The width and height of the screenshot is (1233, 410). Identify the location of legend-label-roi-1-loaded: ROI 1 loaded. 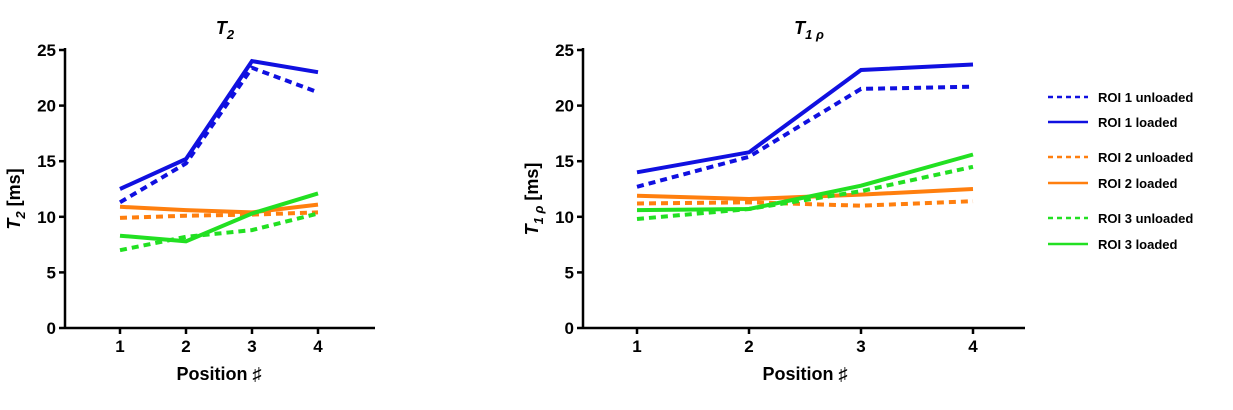
(1138, 122).